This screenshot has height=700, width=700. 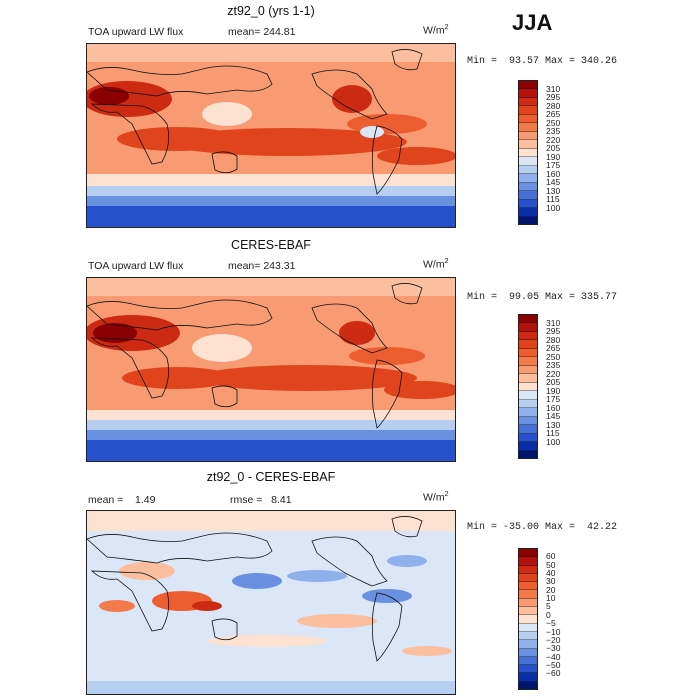 I want to click on panel-3-colorbar, so click(x=528, y=619).